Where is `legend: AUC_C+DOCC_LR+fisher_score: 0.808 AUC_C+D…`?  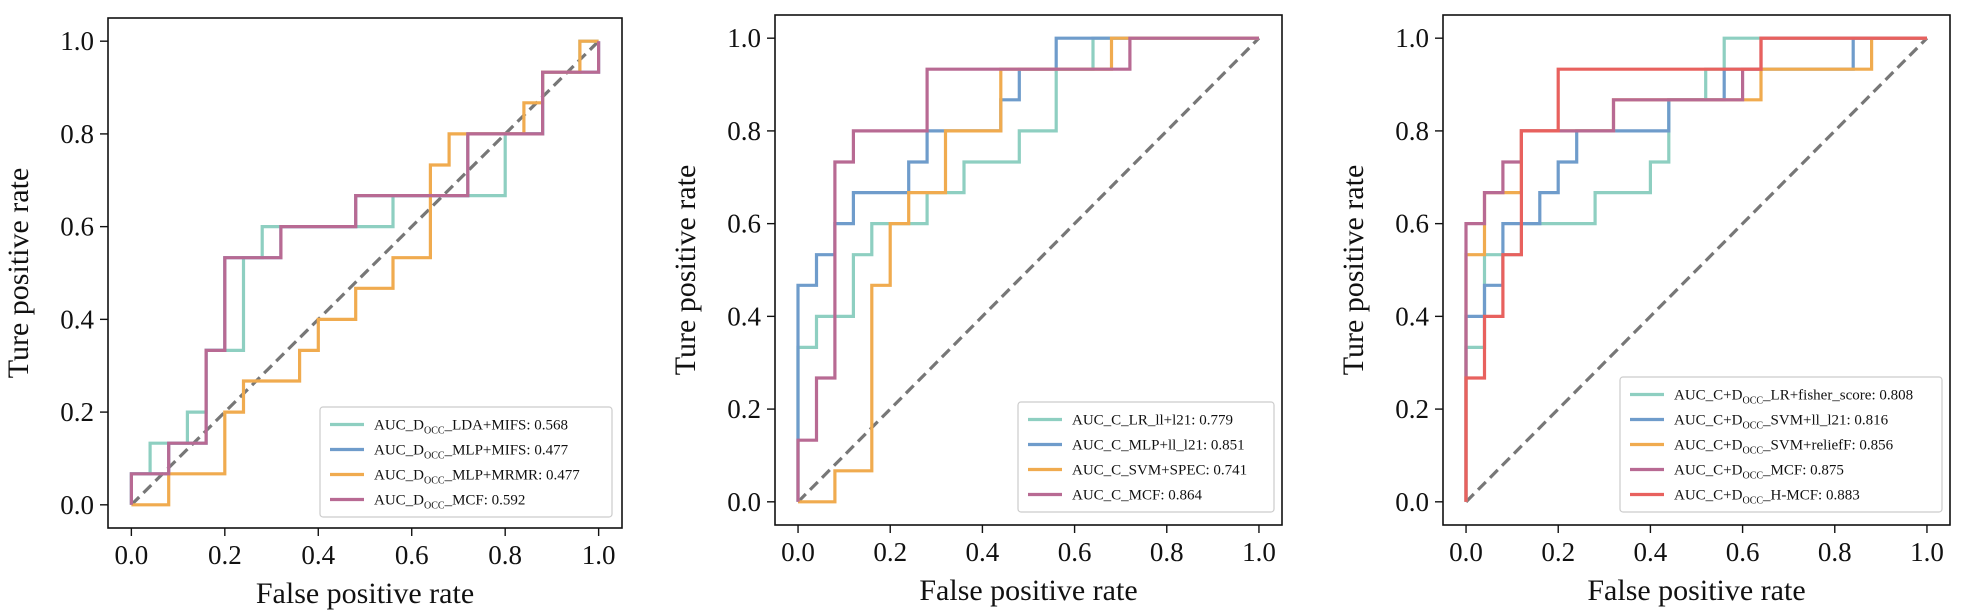 legend: AUC_C+DOCC_LR+fisher_score: 0.808 AUC_C+D… is located at coordinates (1781, 444).